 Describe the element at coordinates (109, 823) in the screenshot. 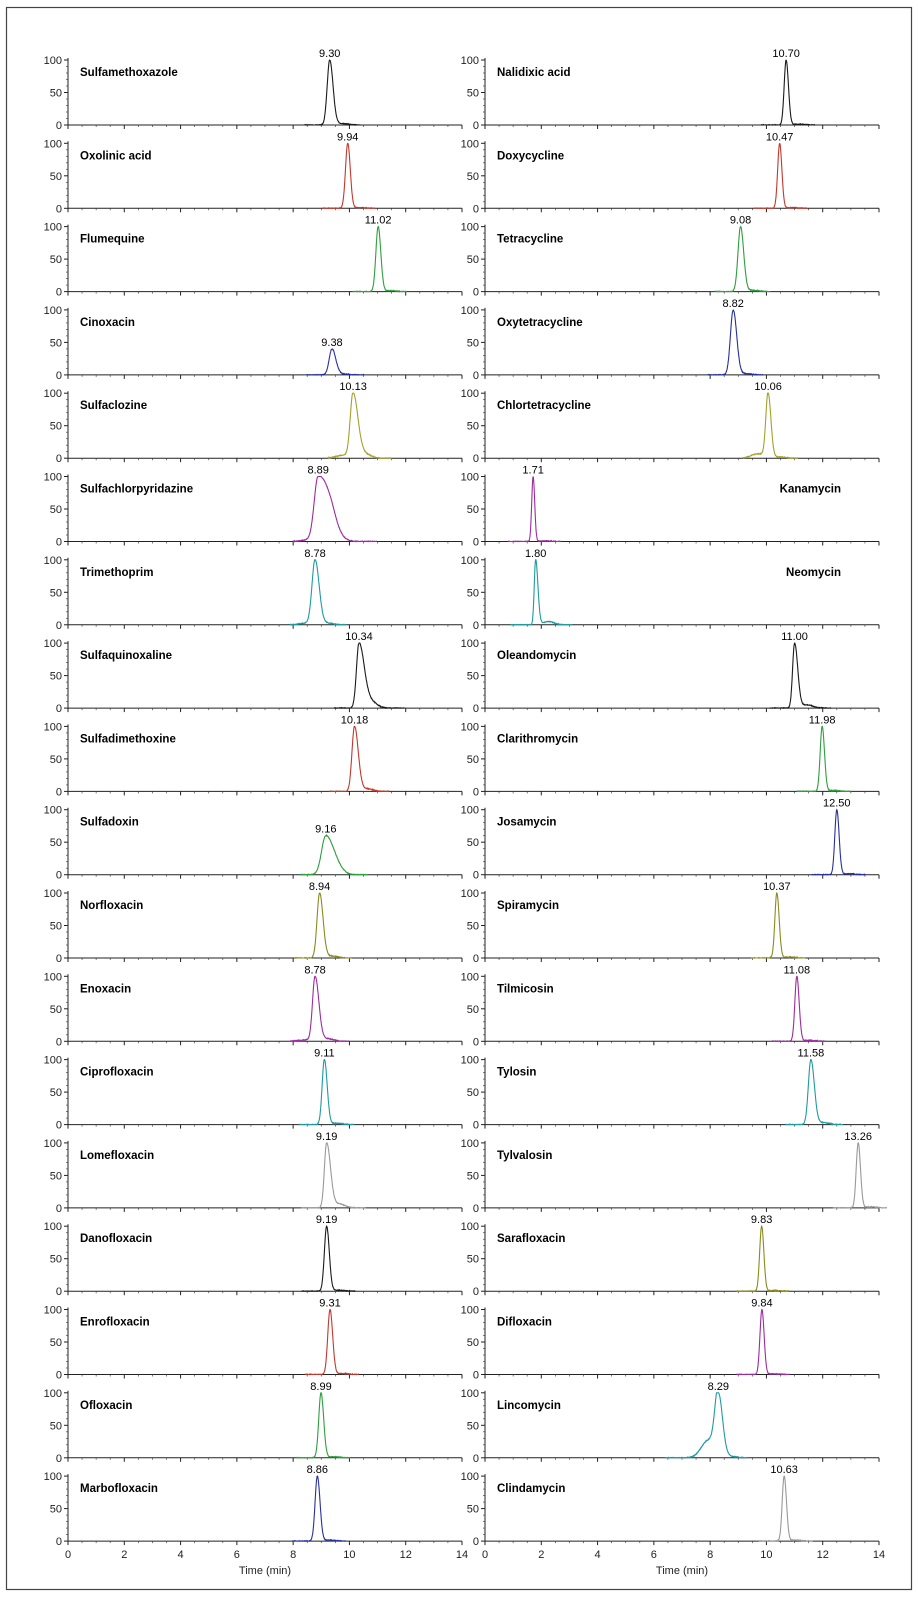

I see `compound-name: Sulfadoxin` at that location.